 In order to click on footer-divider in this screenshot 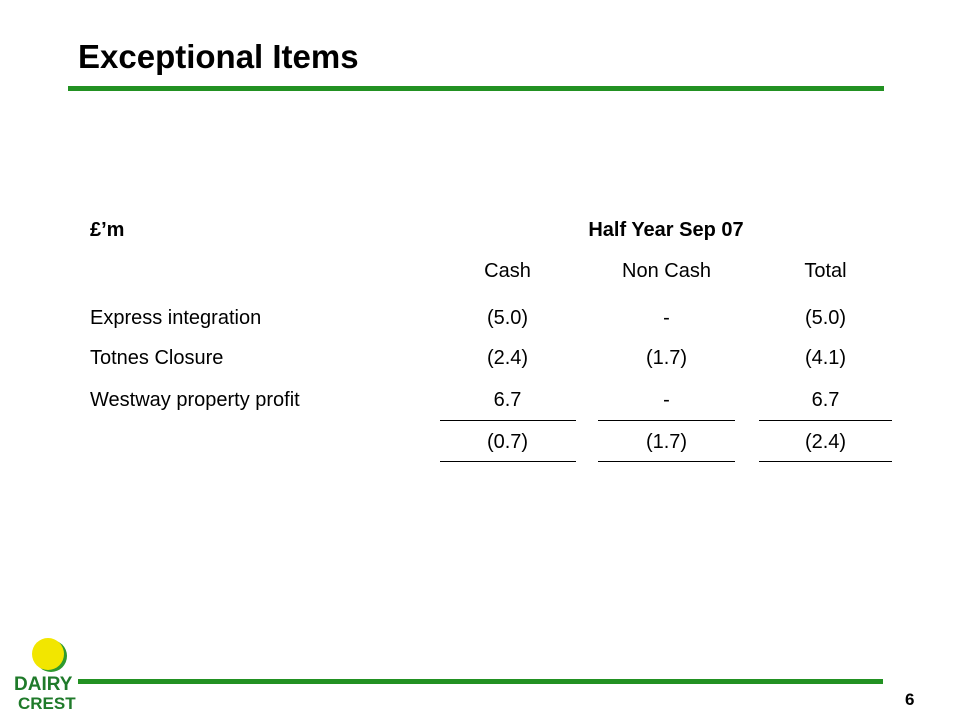, I will do `click(480, 681)`.